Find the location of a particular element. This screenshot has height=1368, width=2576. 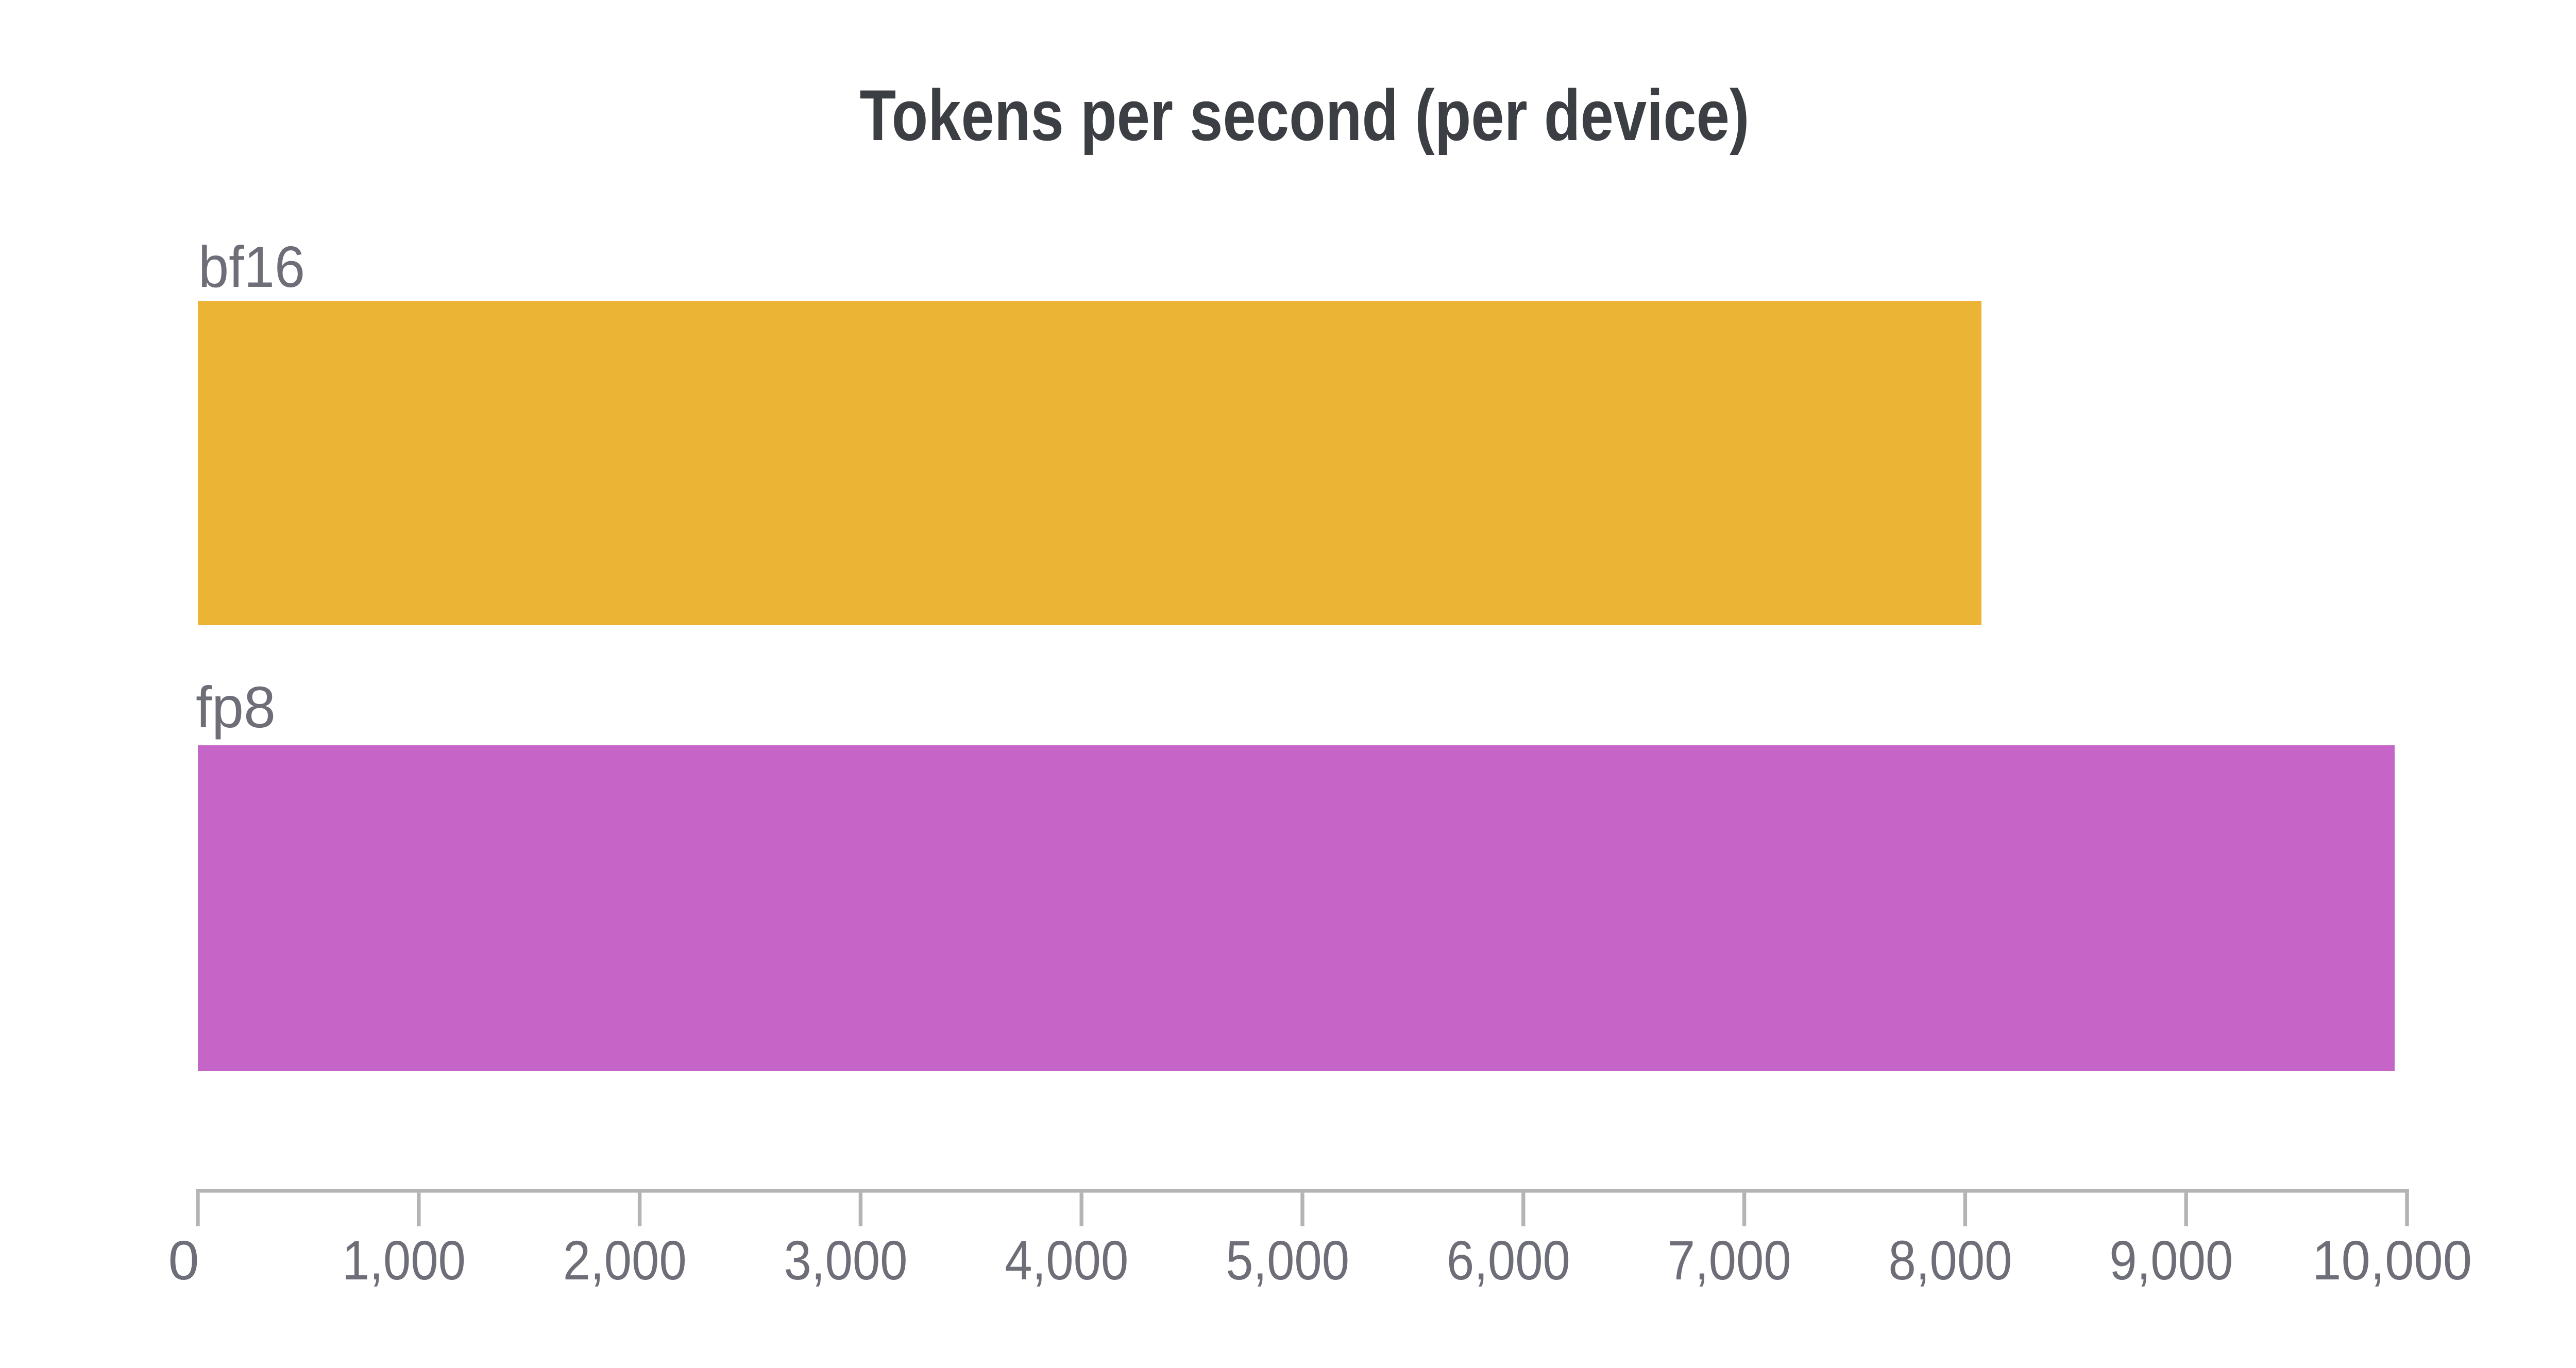

svg-text: 9,000 is located at coordinates (2171, 1260).